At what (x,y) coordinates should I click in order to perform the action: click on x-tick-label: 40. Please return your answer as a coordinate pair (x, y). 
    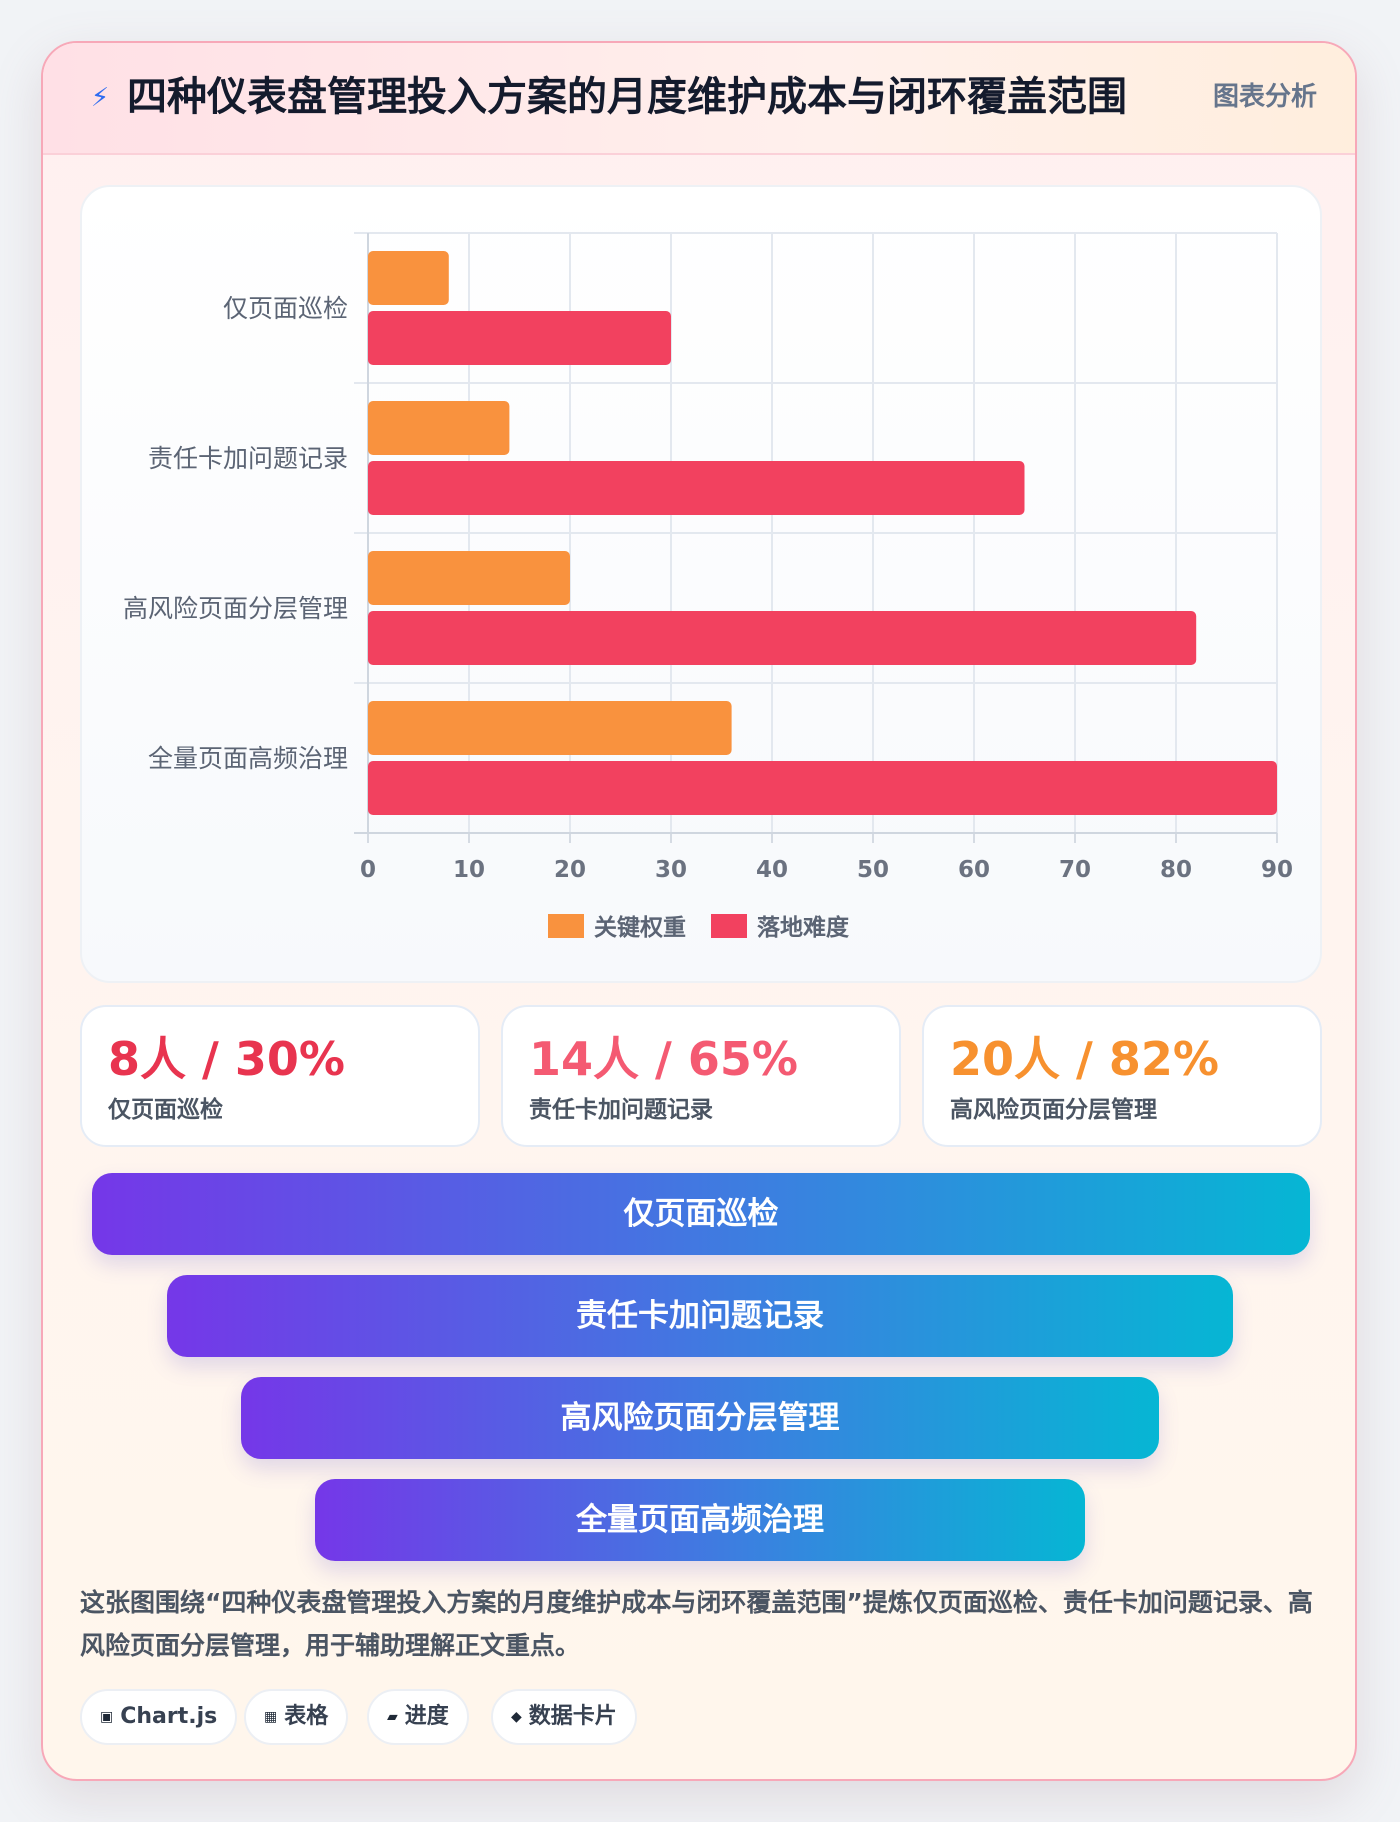
    Looking at the image, I should click on (772, 870).